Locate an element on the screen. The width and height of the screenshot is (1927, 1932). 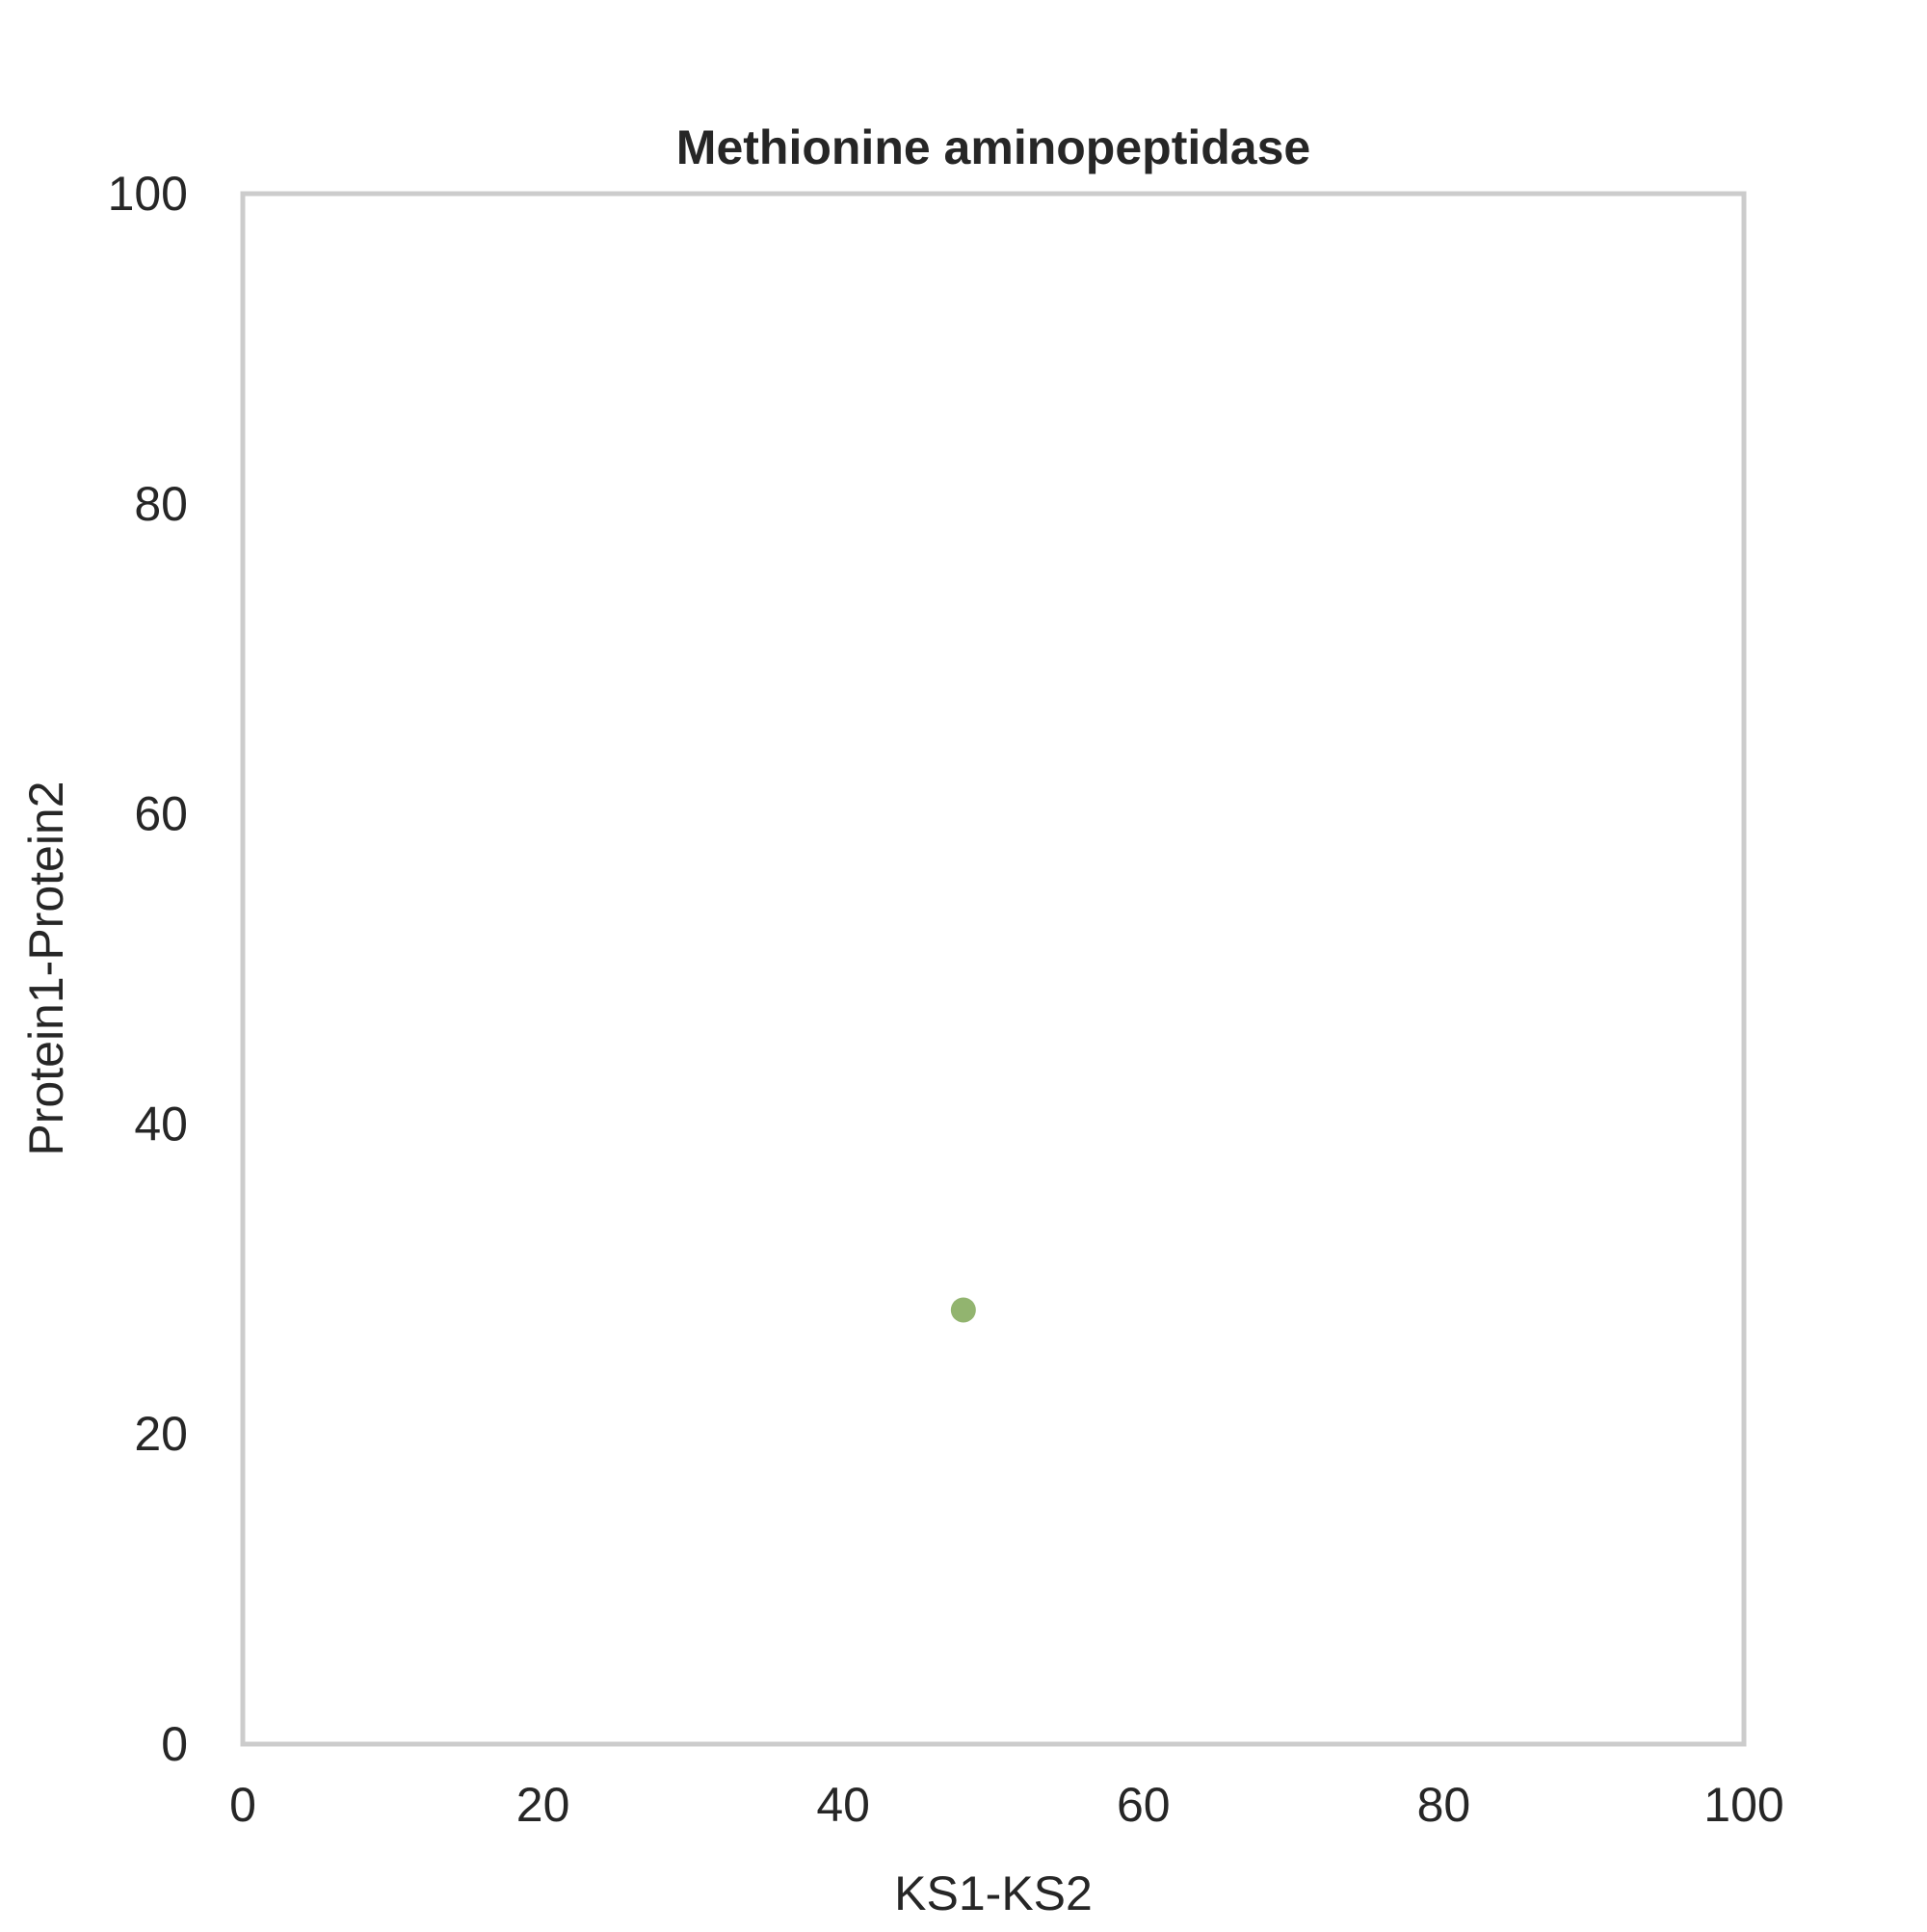
y-tick-label: 100 is located at coordinates (148, 194).